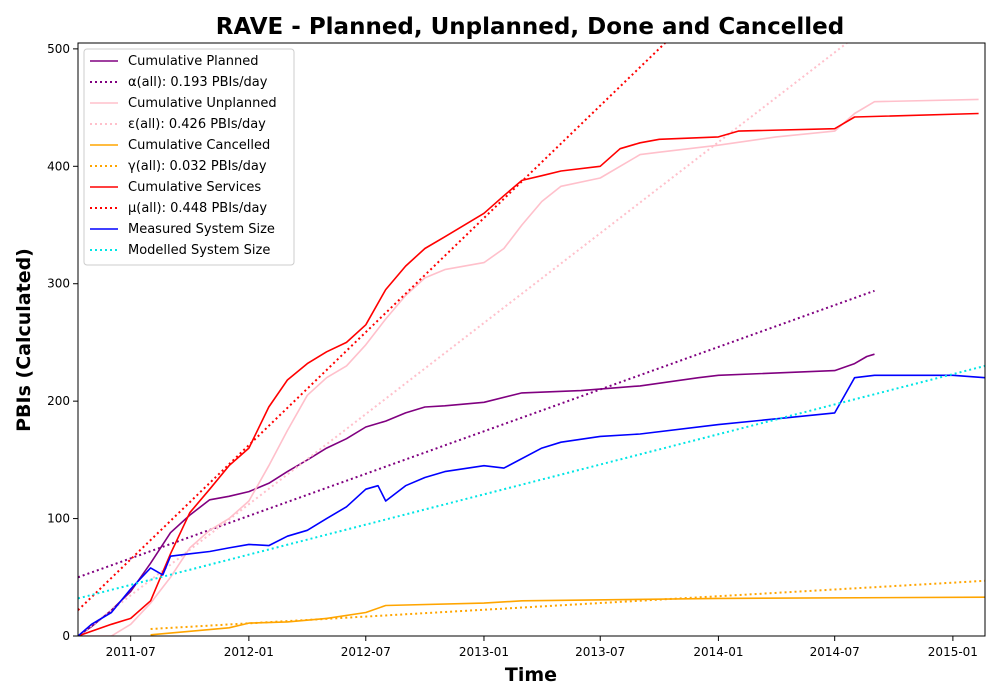 This screenshot has height=700, width=1000. Describe the element at coordinates (58, 401) in the screenshot. I see `y-tick-label-200: 200` at that location.